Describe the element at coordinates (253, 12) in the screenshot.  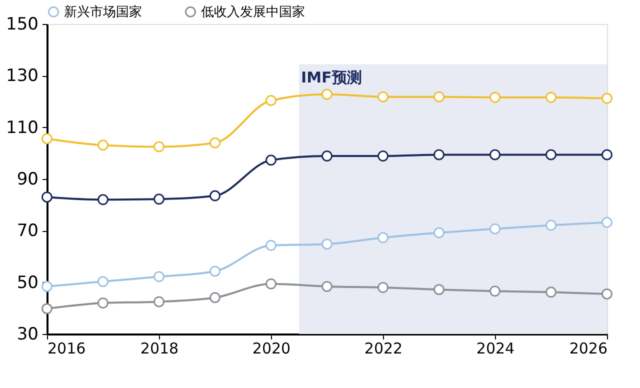
I see `legend-label: 低收入发展中国家` at that location.